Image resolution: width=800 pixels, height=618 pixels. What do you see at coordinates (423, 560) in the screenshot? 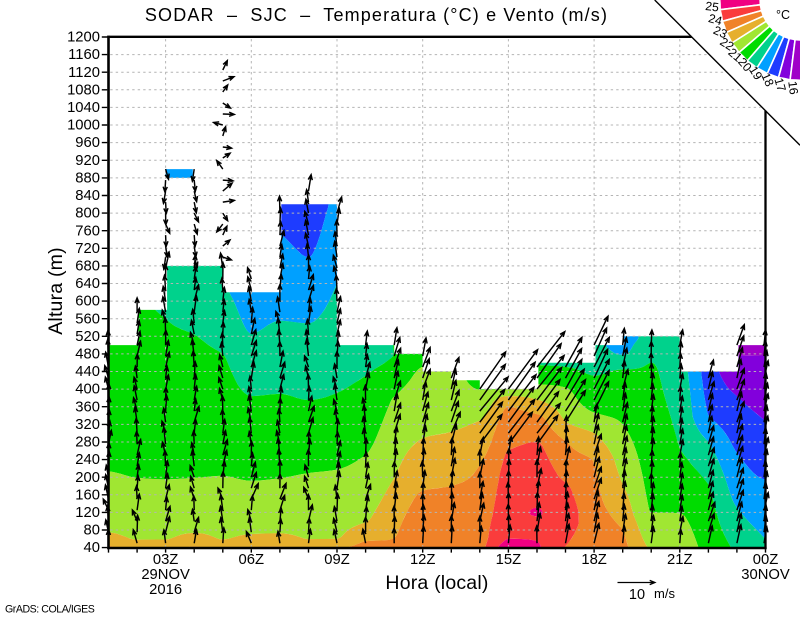
I see `svg-text: 12Z` at bounding box center [423, 560].